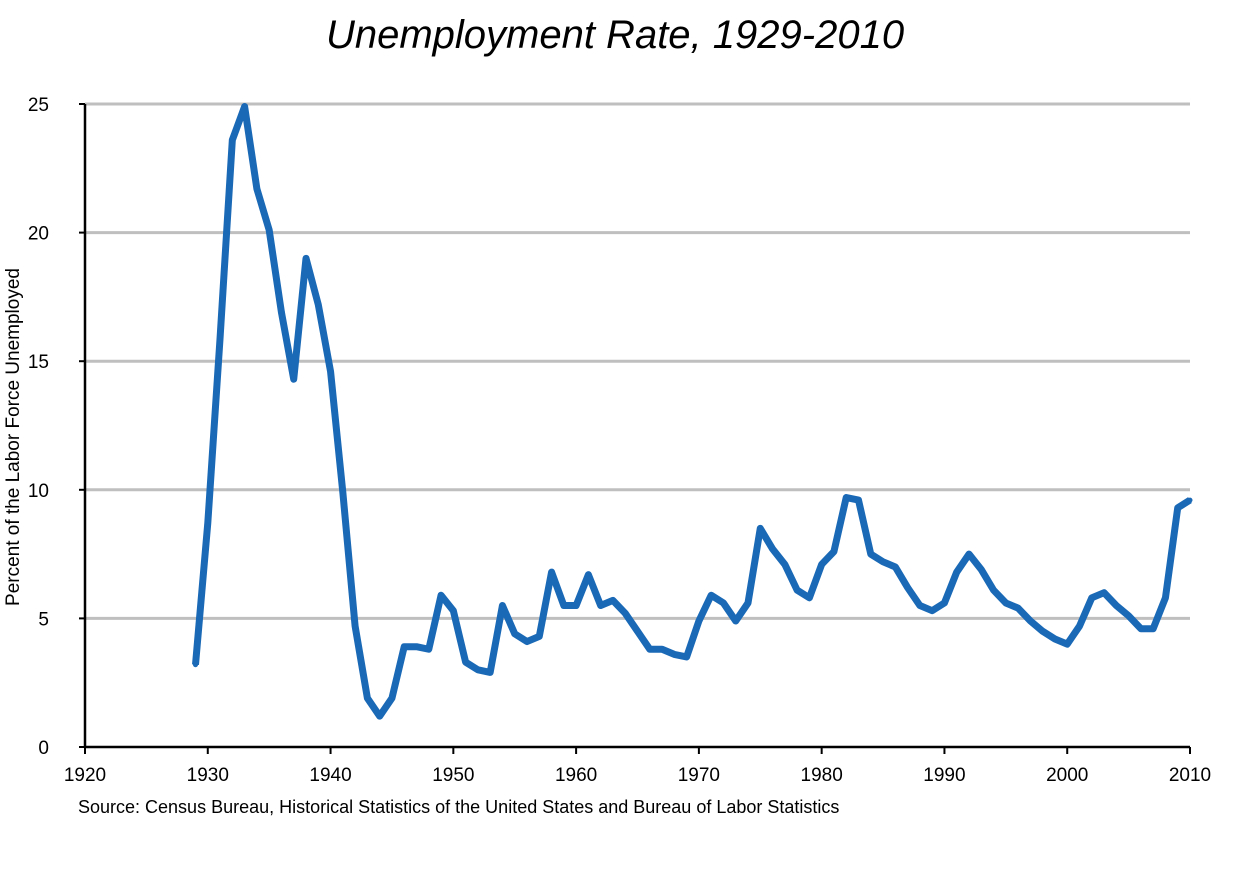 The width and height of the screenshot is (1242, 878). I want to click on data-point-1935, so click(269, 230).